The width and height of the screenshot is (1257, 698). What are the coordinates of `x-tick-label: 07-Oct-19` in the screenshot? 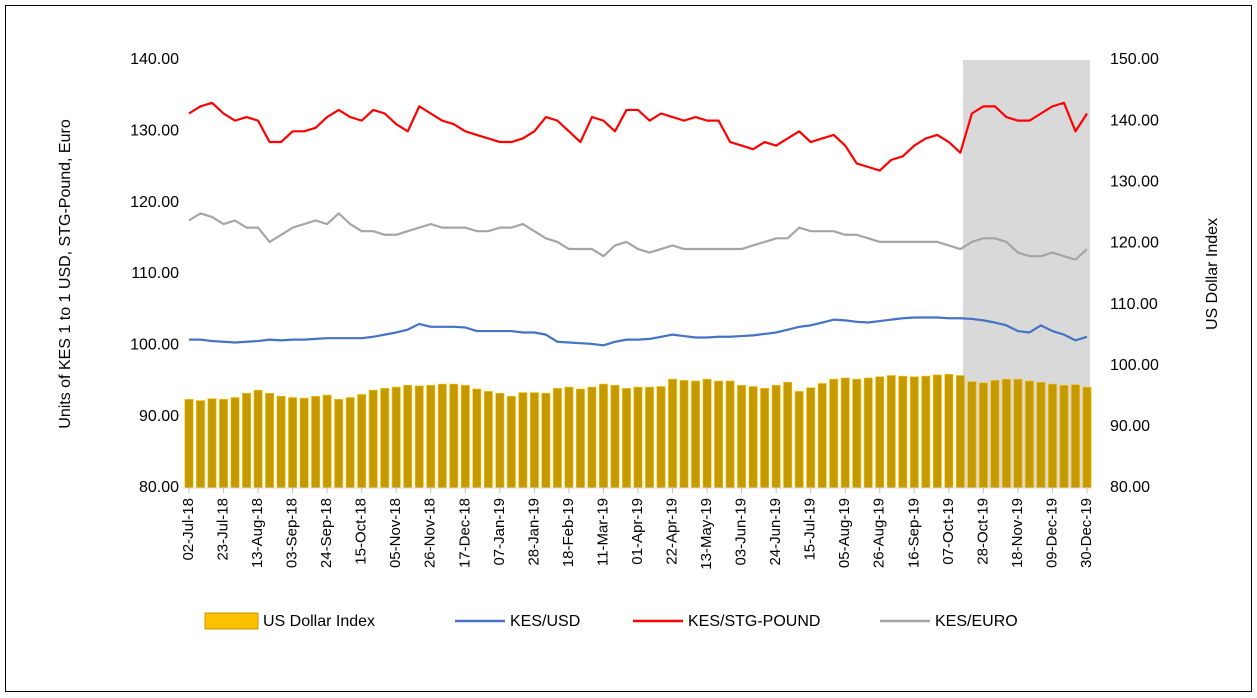 It's located at (948, 531).